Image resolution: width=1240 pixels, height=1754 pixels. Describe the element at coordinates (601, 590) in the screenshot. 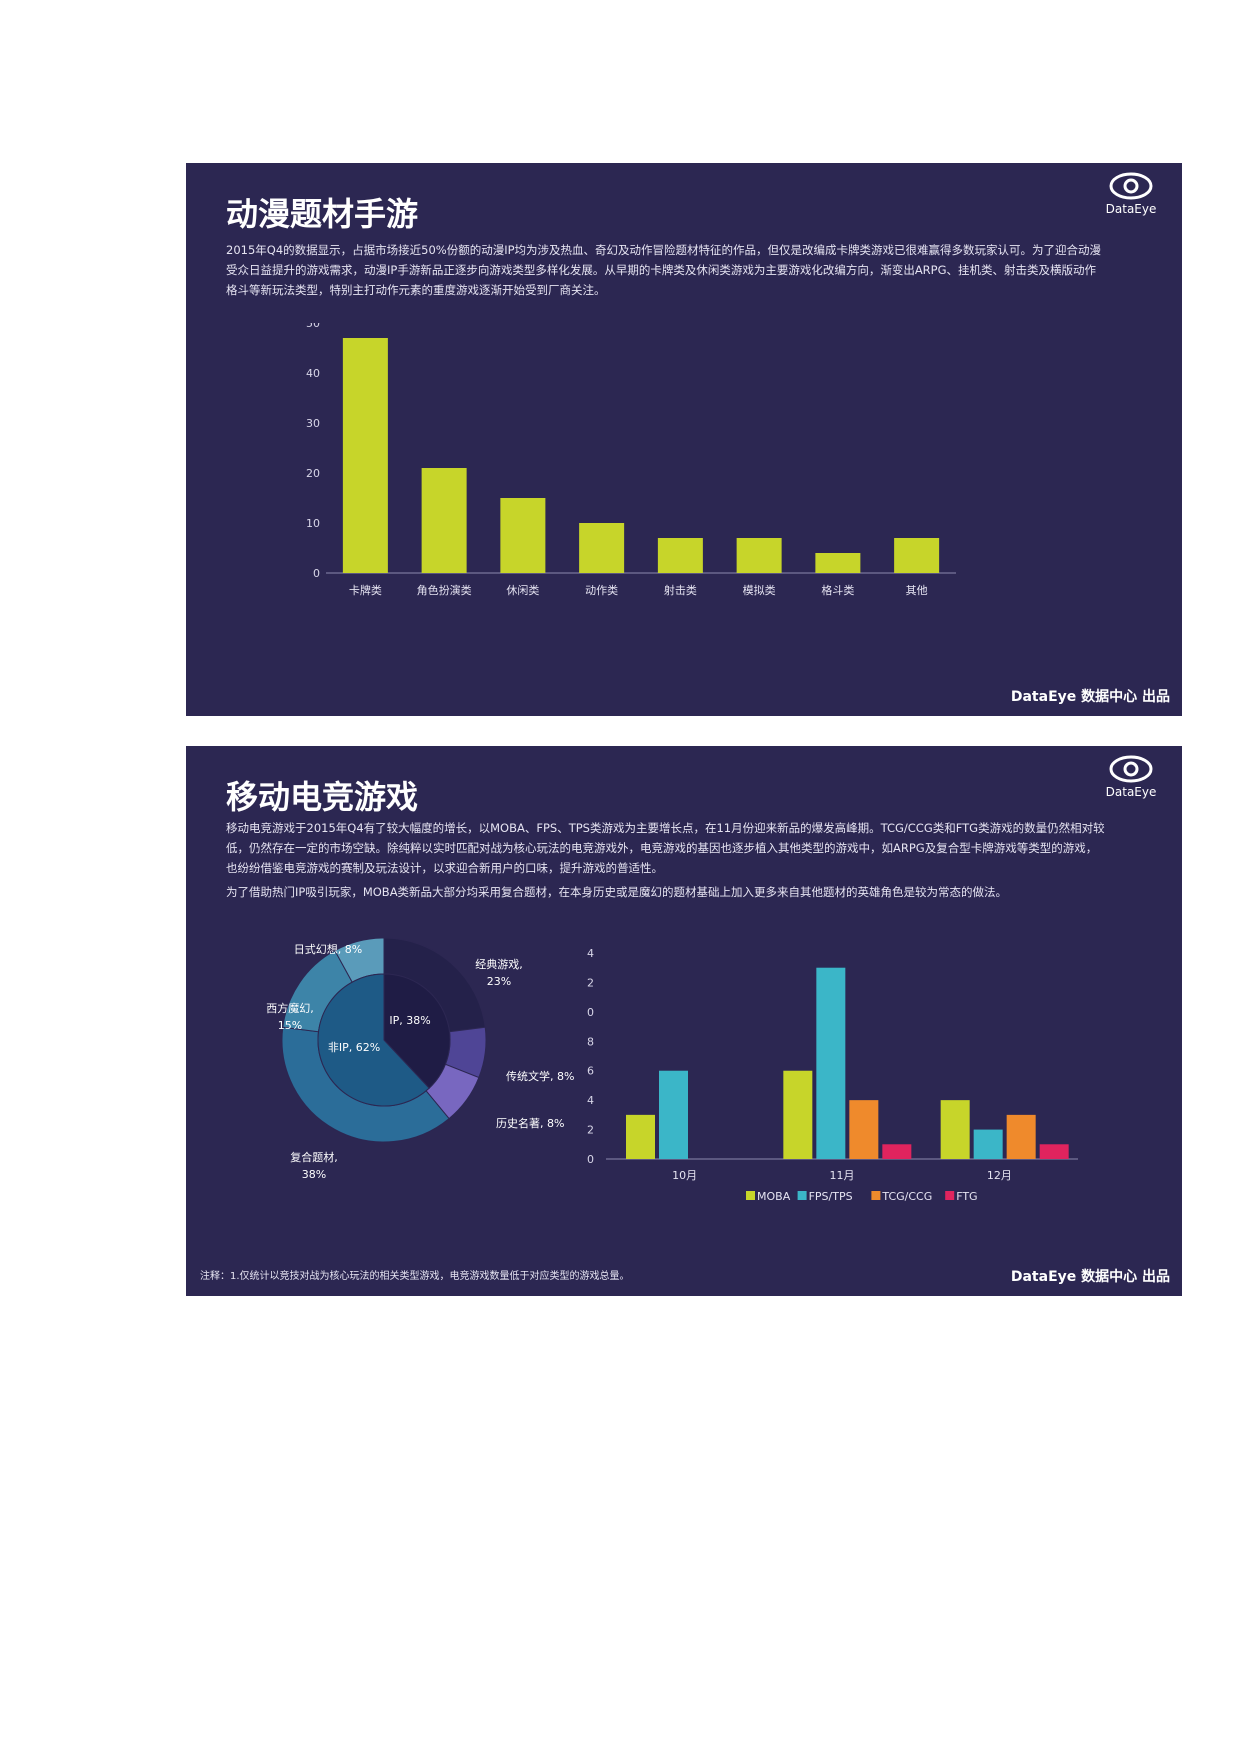

I see `x-category-label: 动作类` at that location.